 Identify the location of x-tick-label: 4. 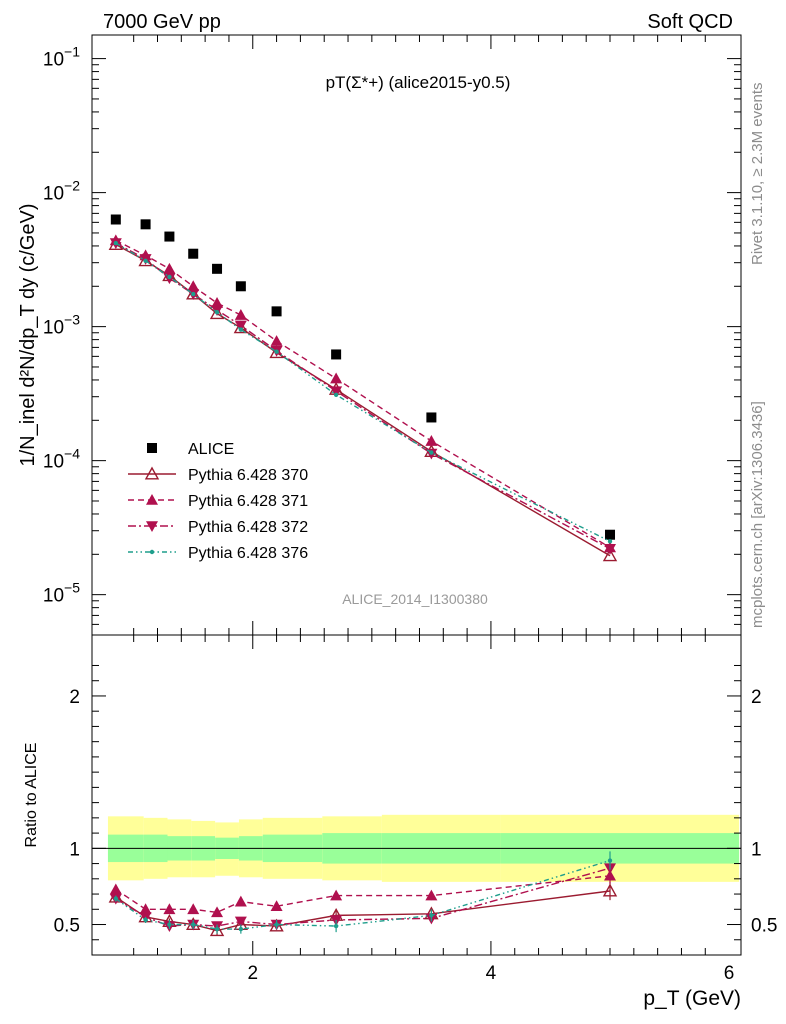
(491, 973).